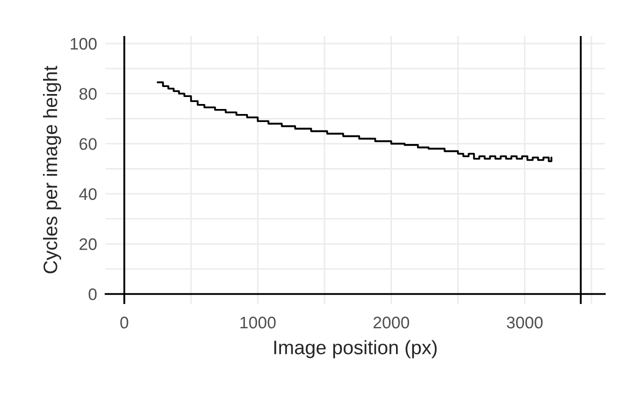  I want to click on x-tick-label: 0, so click(124, 322).